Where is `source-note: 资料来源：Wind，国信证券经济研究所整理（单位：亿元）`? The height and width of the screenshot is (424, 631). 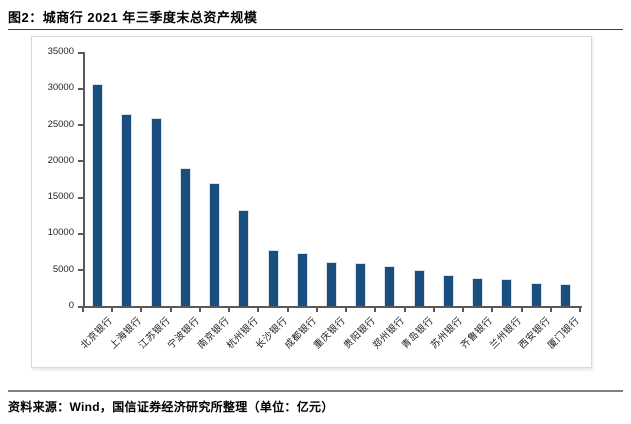
source-note: 资料来源：Wind，国信证券经济研究所整理（单位：亿元） is located at coordinates (171, 407).